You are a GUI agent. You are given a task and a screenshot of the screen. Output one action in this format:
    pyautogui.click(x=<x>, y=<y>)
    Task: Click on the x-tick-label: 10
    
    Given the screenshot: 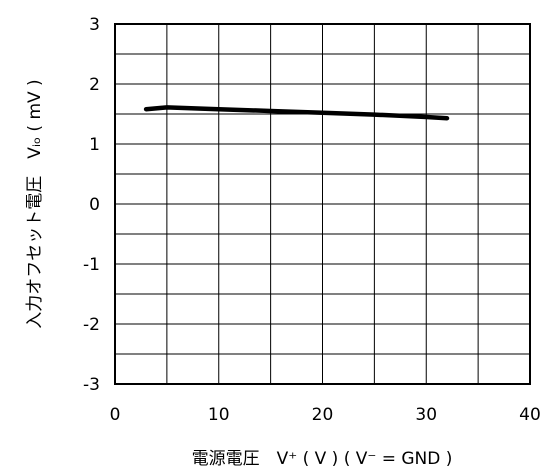 What is the action you would take?
    pyautogui.click(x=219, y=415)
    